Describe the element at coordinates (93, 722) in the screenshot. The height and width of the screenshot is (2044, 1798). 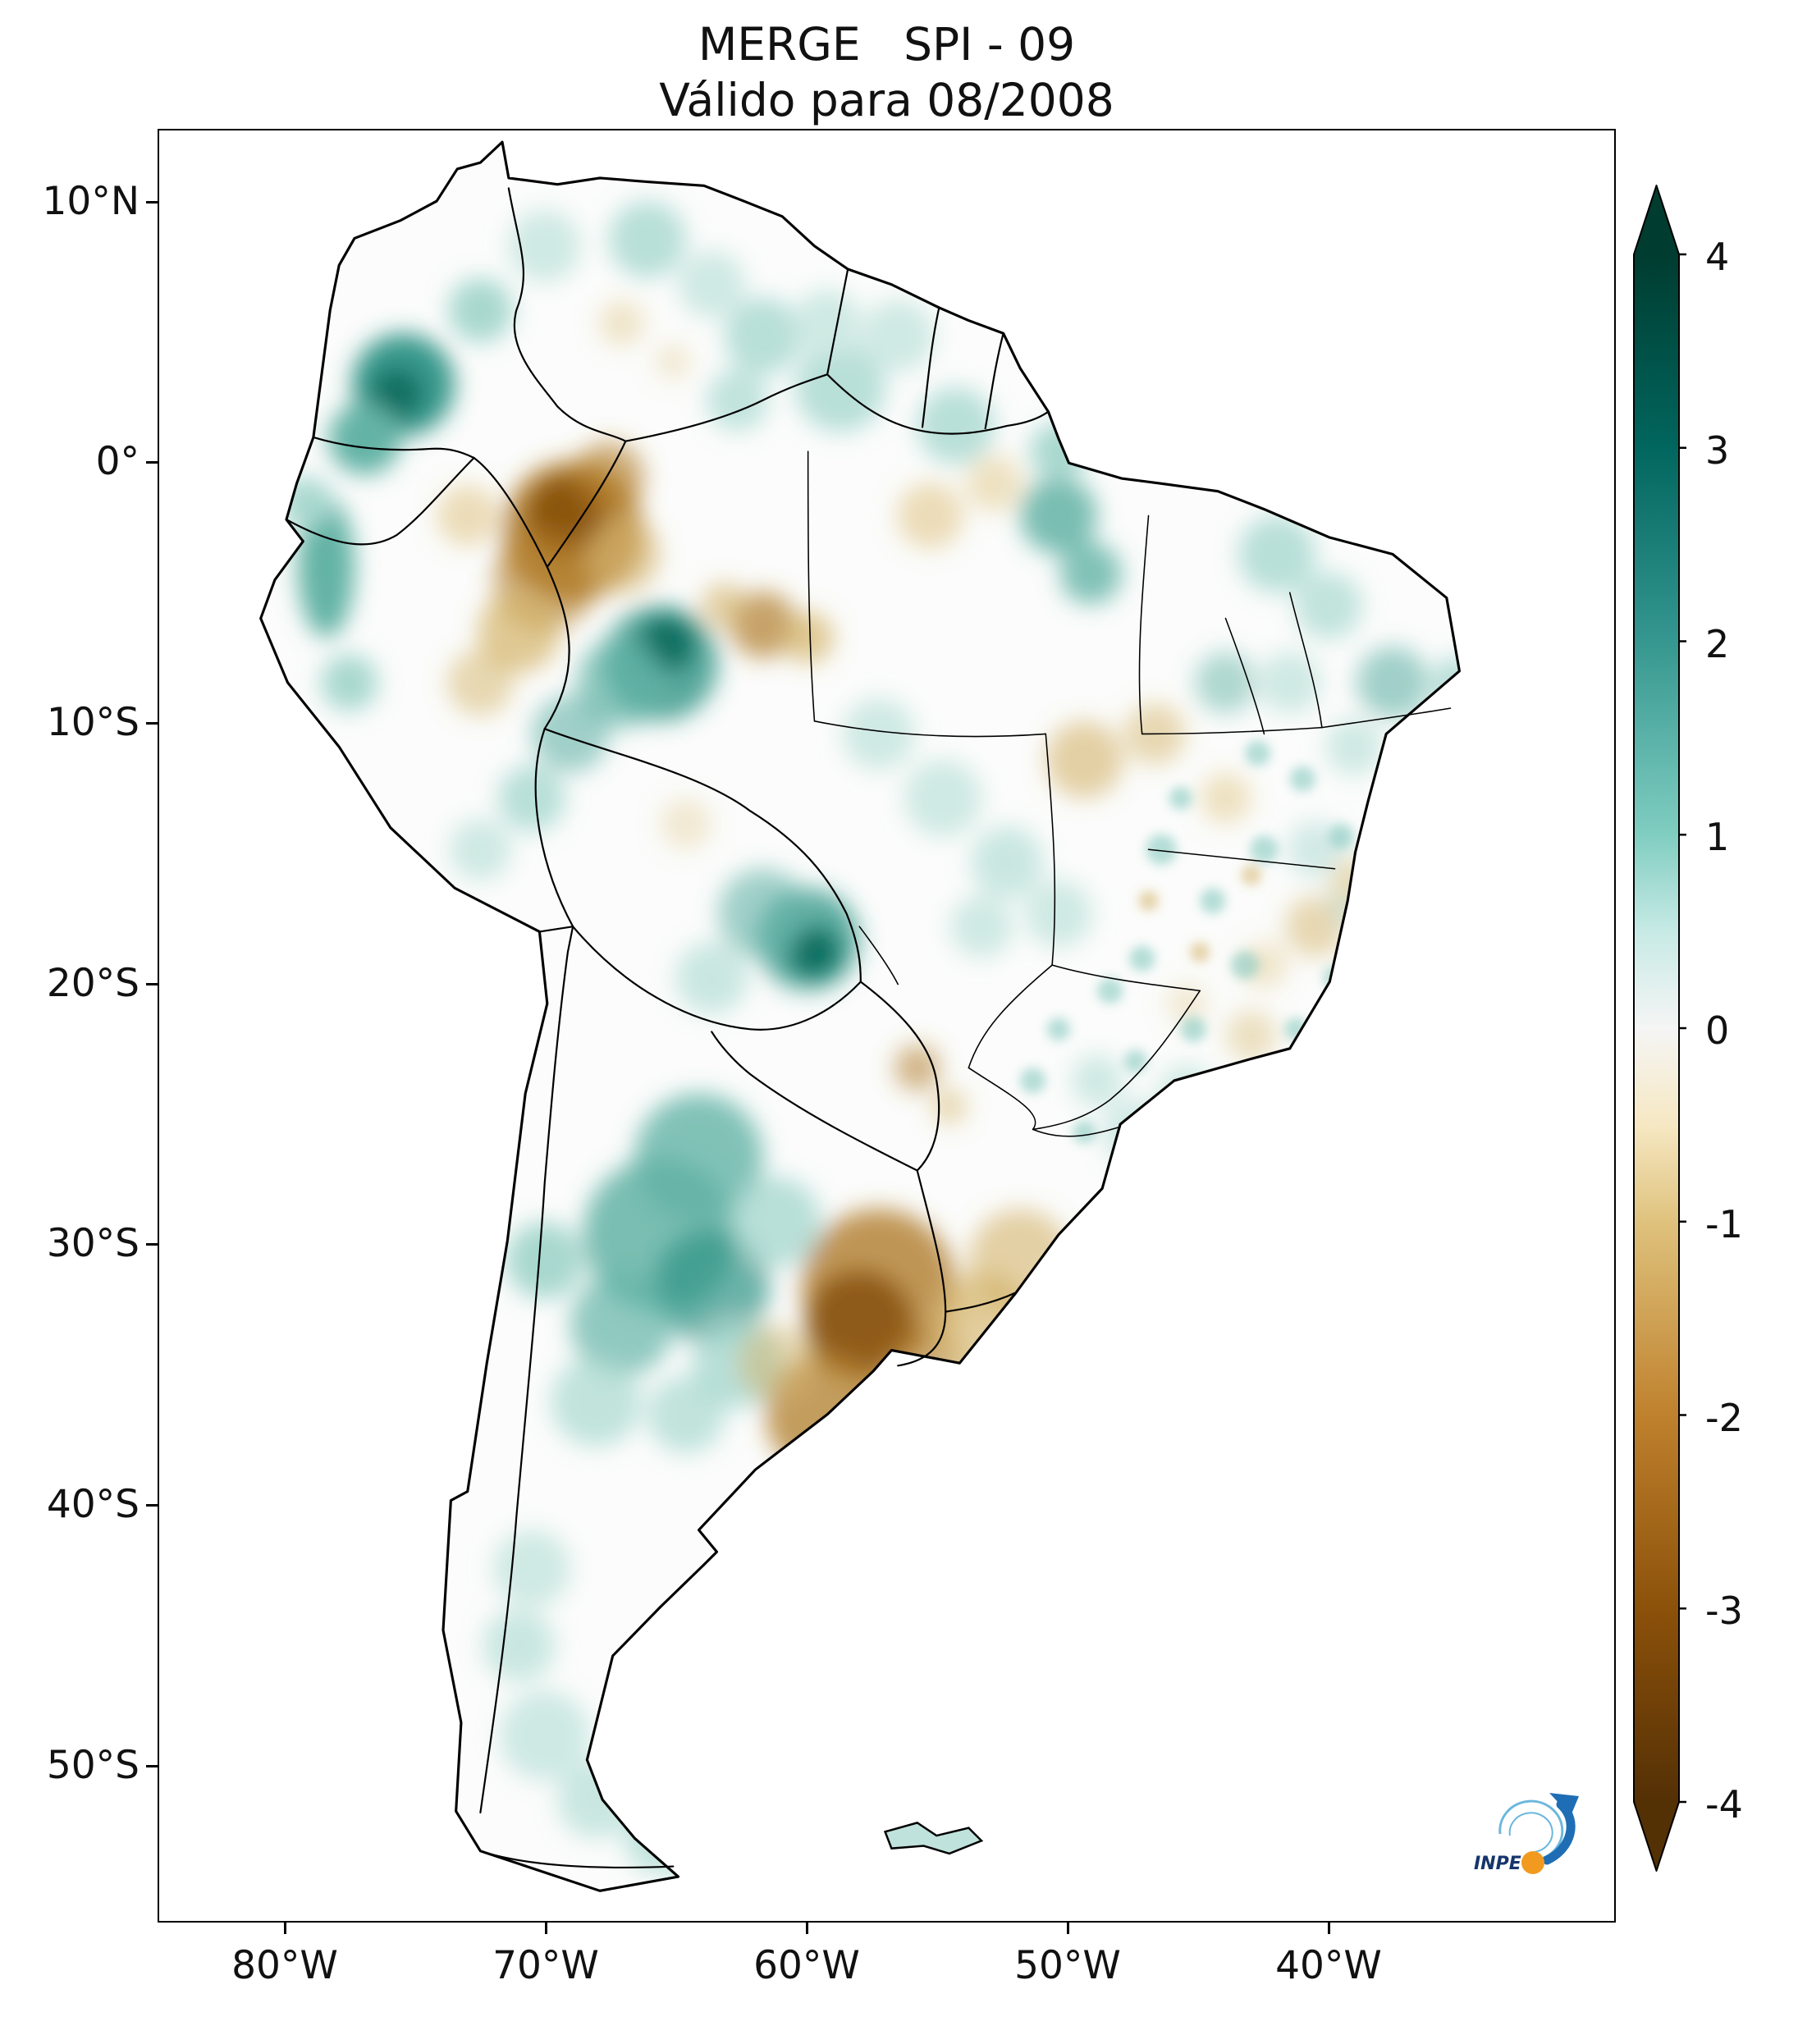
I see `lat-tick-10s: 10°S` at that location.